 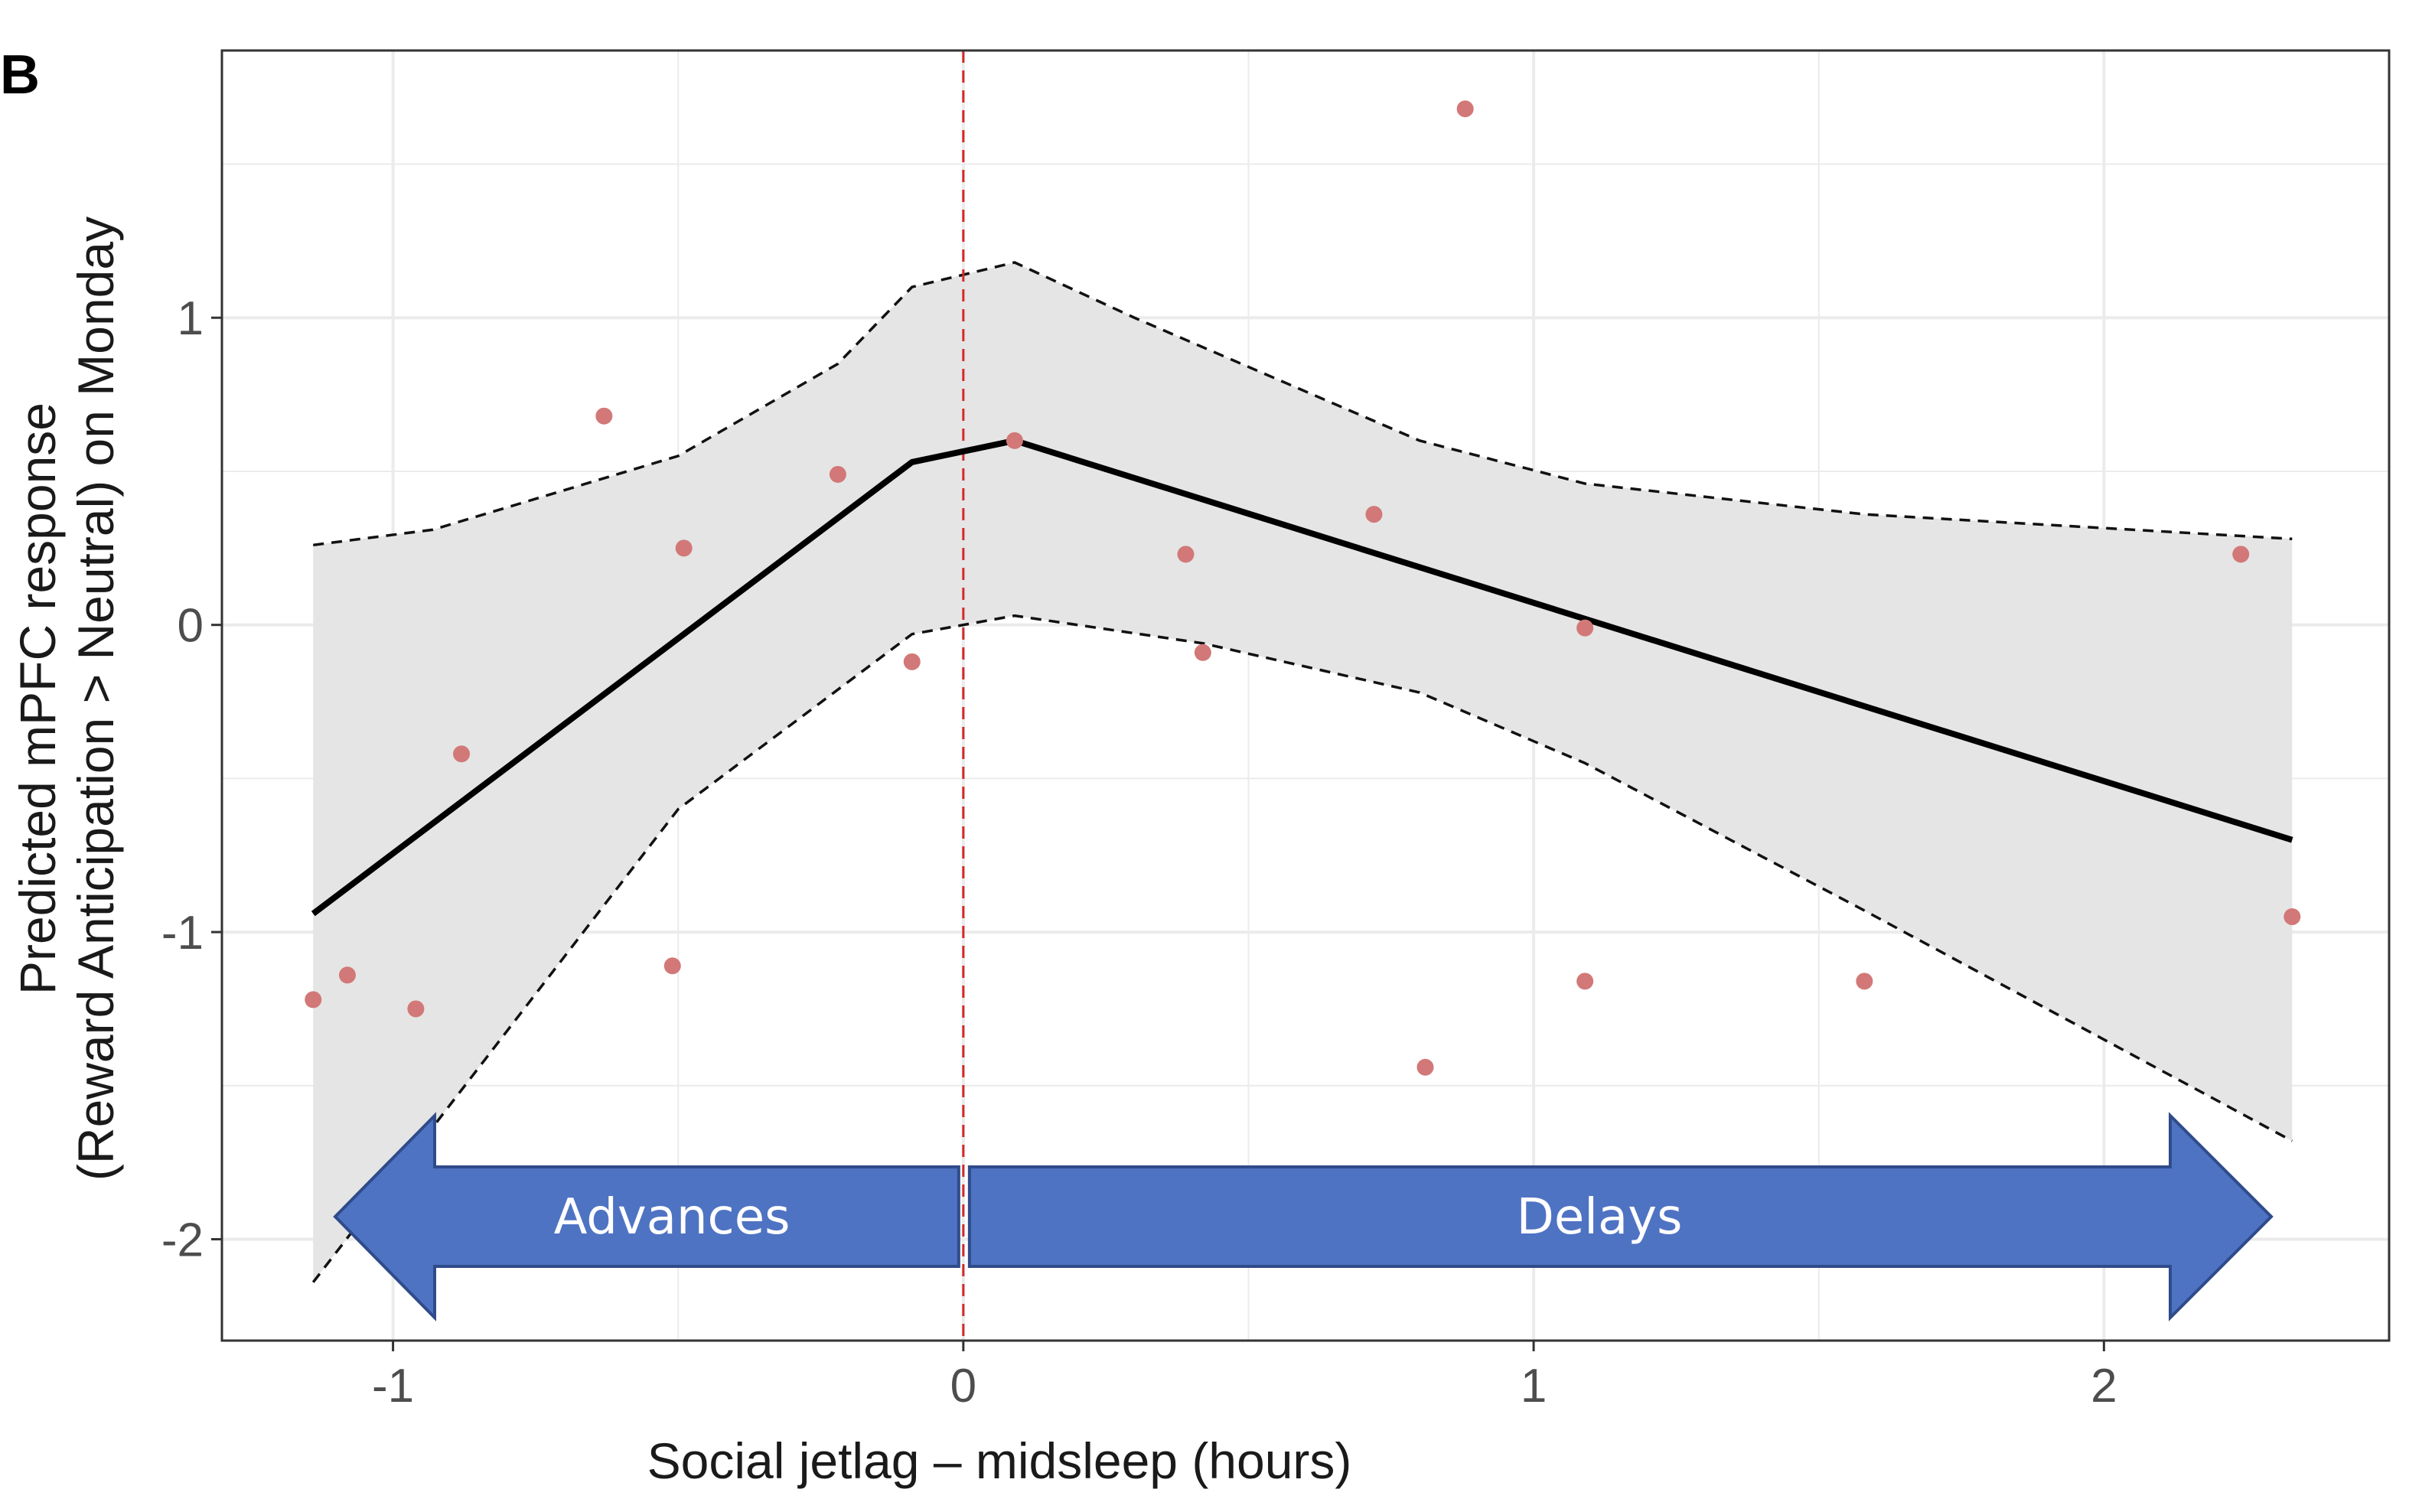 What do you see at coordinates (191, 318) in the screenshot?
I see `y-tick-label: 1` at bounding box center [191, 318].